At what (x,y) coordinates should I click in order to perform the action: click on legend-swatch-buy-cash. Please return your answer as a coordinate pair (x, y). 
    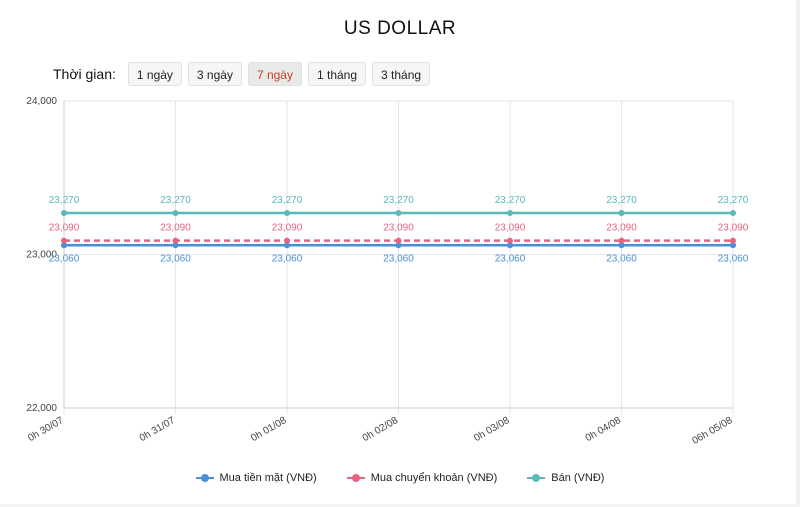
    Looking at the image, I should click on (204, 478).